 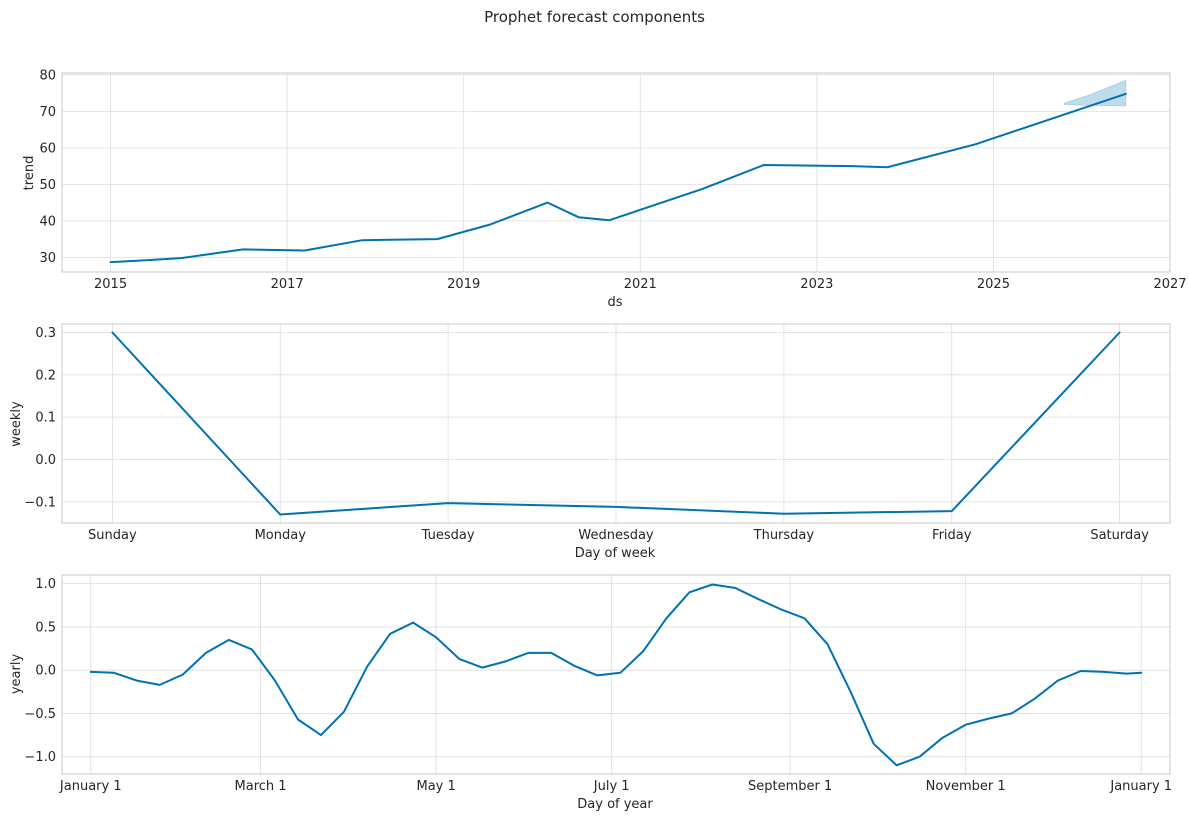 I want to click on yearly-xlabel: Day of year, so click(x=615, y=804).